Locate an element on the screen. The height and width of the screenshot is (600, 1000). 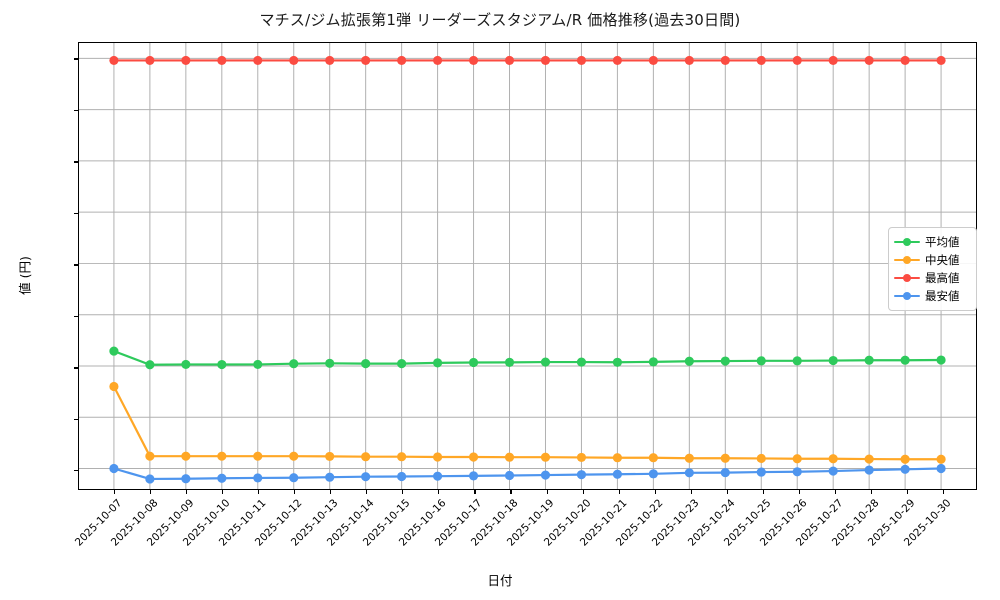
legend-item-2: 中央値 is located at coordinates (932, 260).